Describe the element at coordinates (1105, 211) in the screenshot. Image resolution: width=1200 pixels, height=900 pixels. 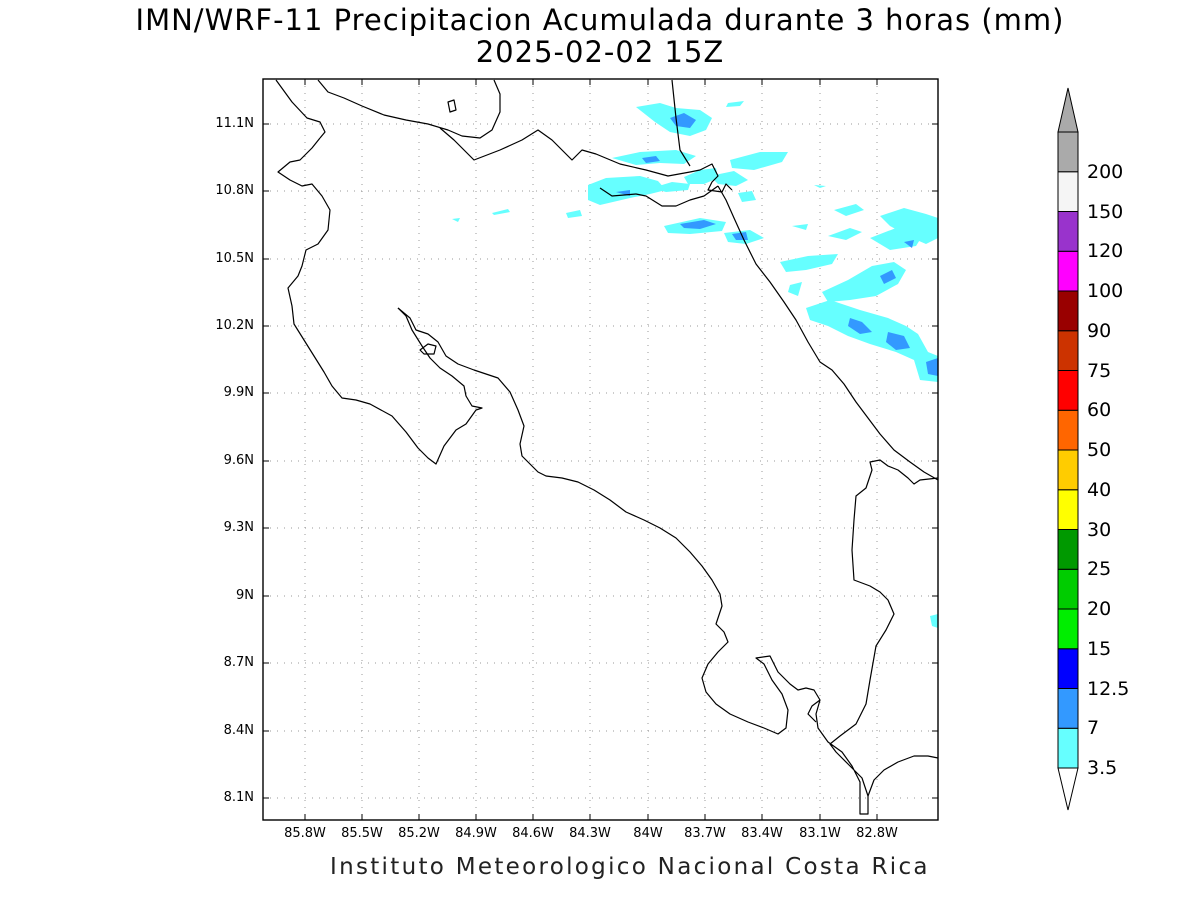
I see `colorbar-label: 150` at that location.